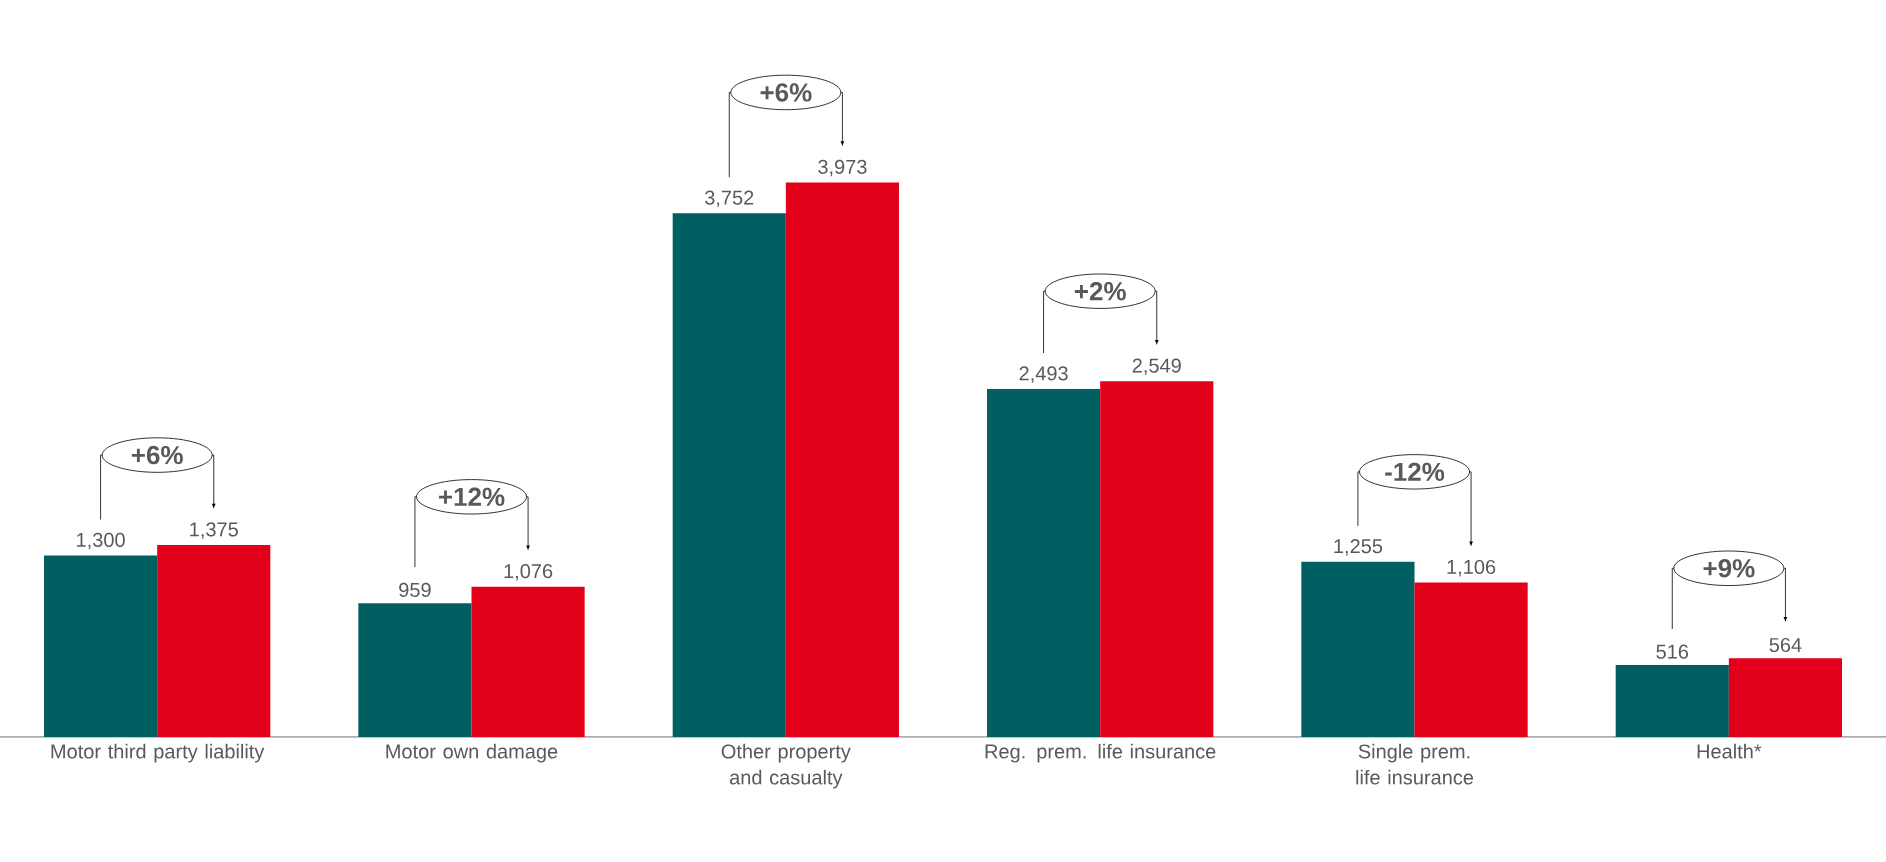 This screenshot has height=862, width=1886. Describe the element at coordinates (1785, 645) in the screenshot. I see `data-label: 564` at that location.